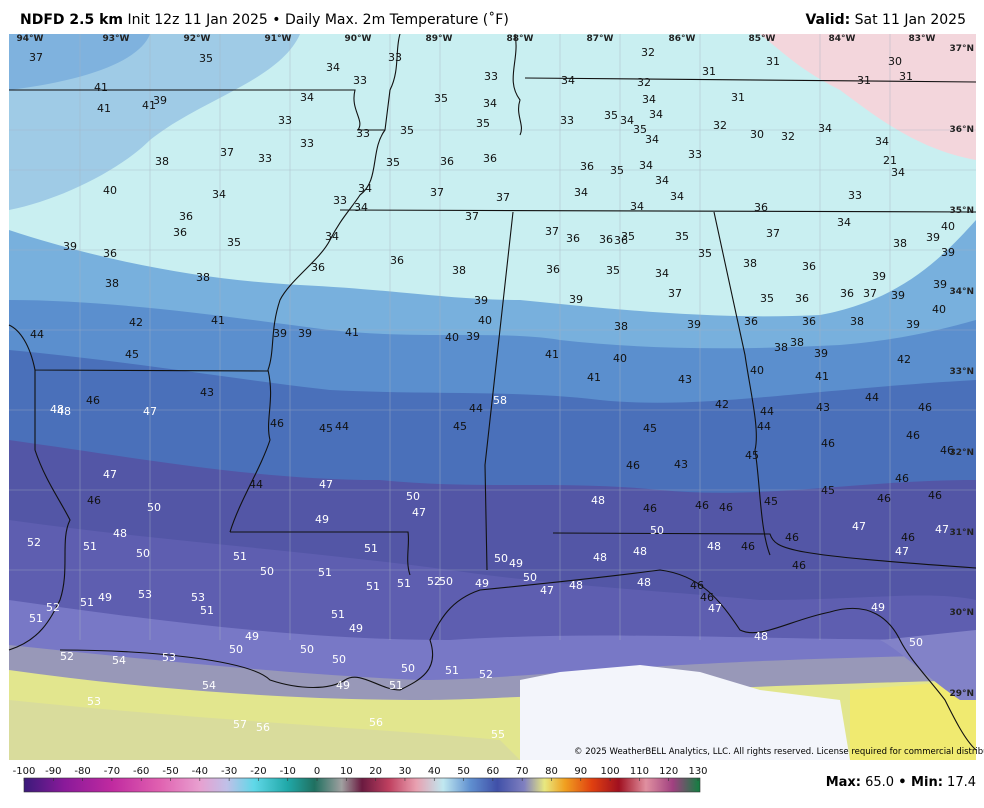  What do you see at coordinates (358, 39) in the screenshot?
I see `lon-label: 90°W` at bounding box center [358, 39].